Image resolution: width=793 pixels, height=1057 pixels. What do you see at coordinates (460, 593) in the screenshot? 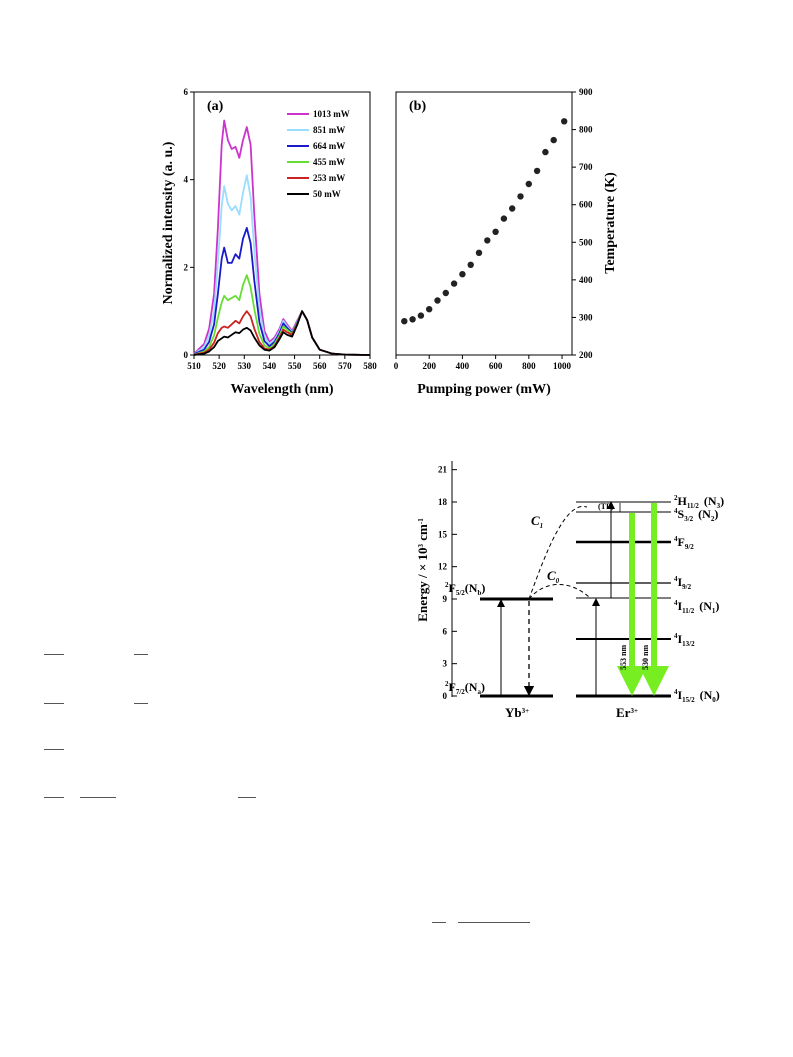
I see `yb-f52-sub: 5/2` at bounding box center [460, 593].